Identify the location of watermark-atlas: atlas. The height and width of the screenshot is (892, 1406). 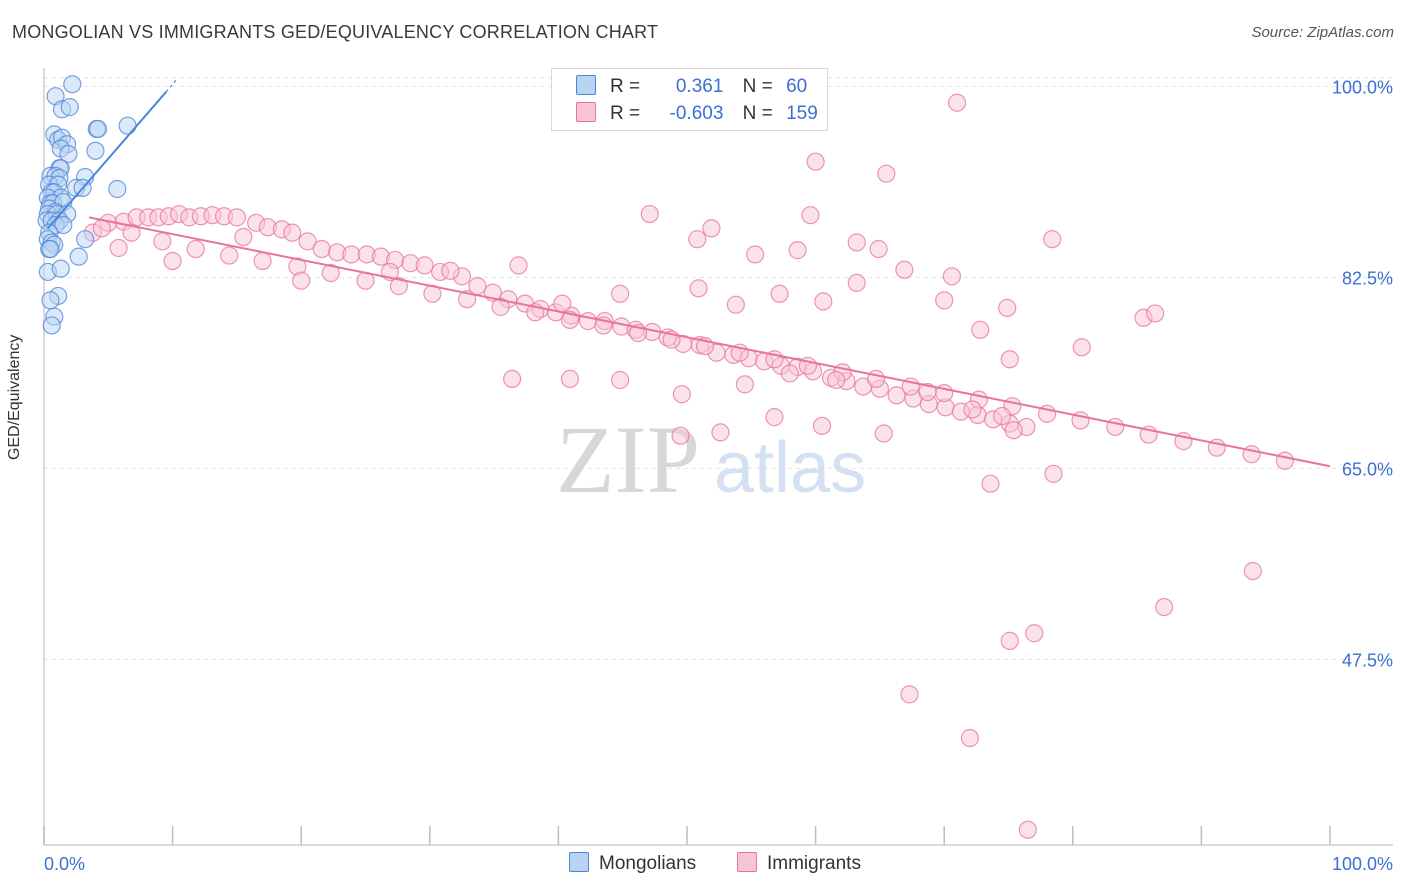
(790, 468).